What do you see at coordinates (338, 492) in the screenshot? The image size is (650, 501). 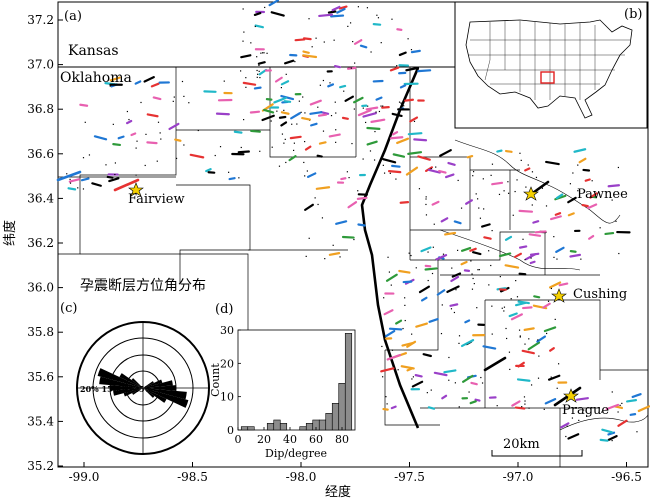 I see `x-axis-title: 经度` at bounding box center [338, 492].